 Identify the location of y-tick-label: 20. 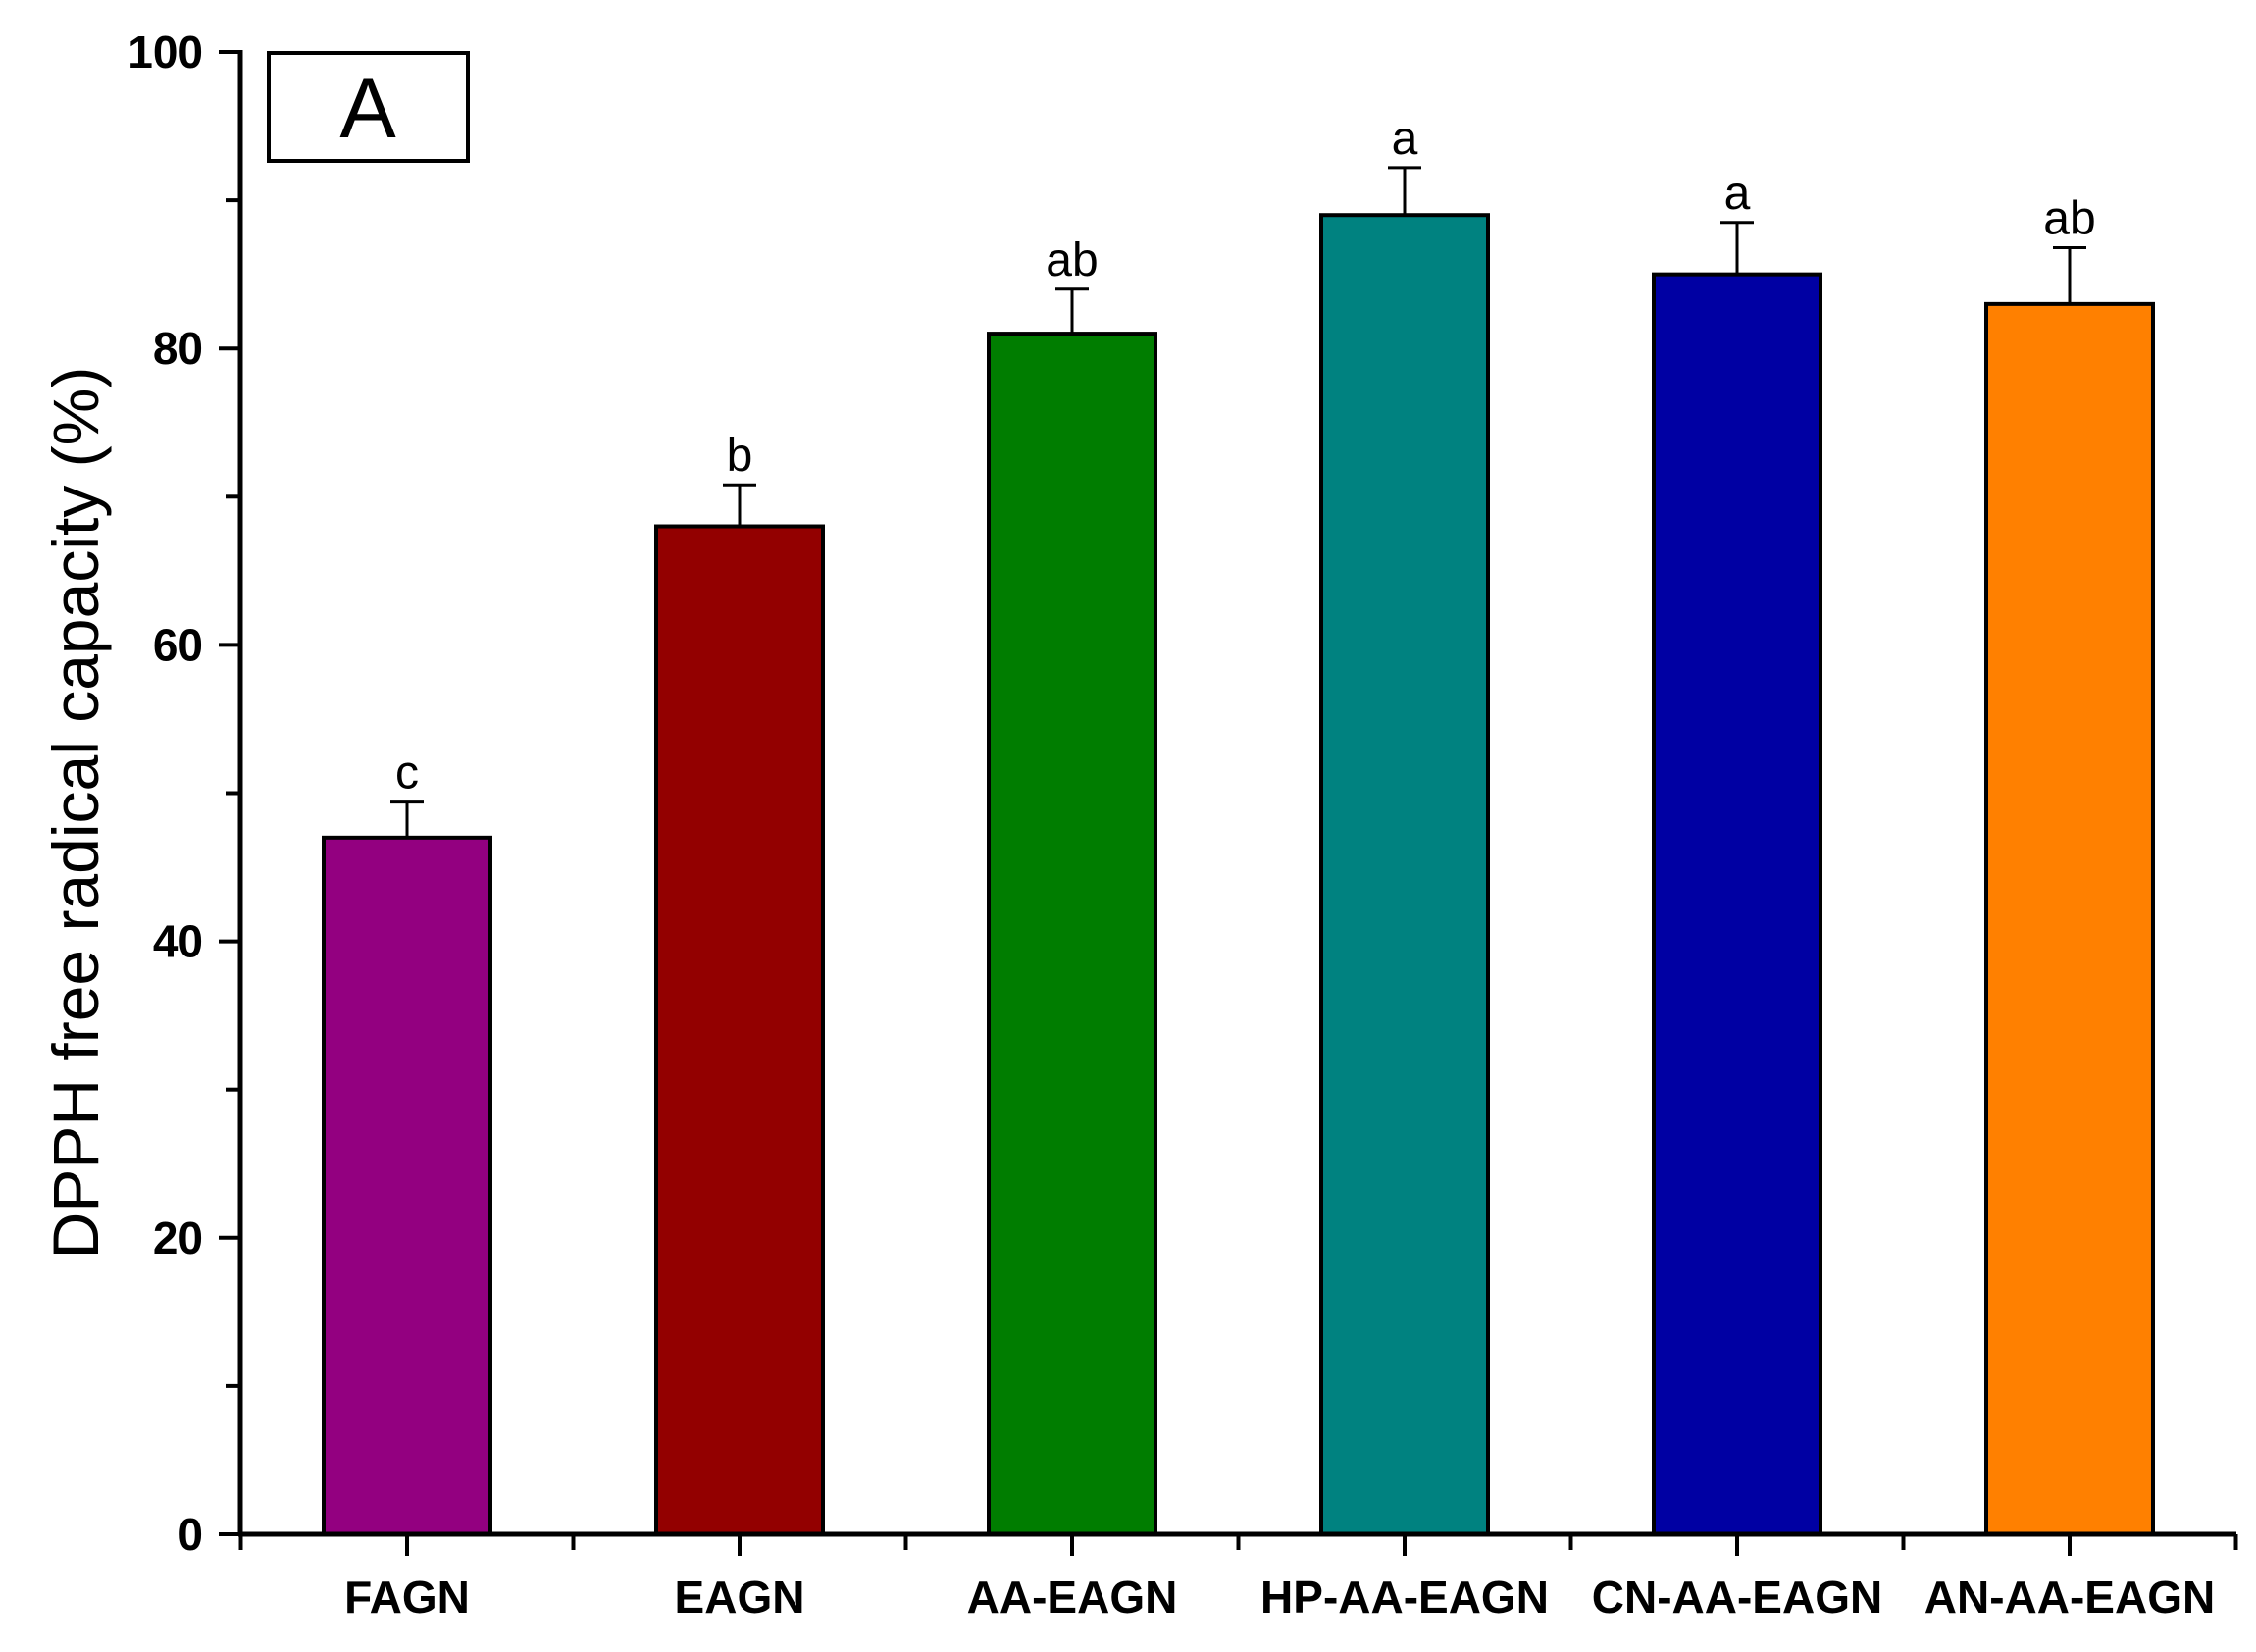
(178, 1238).